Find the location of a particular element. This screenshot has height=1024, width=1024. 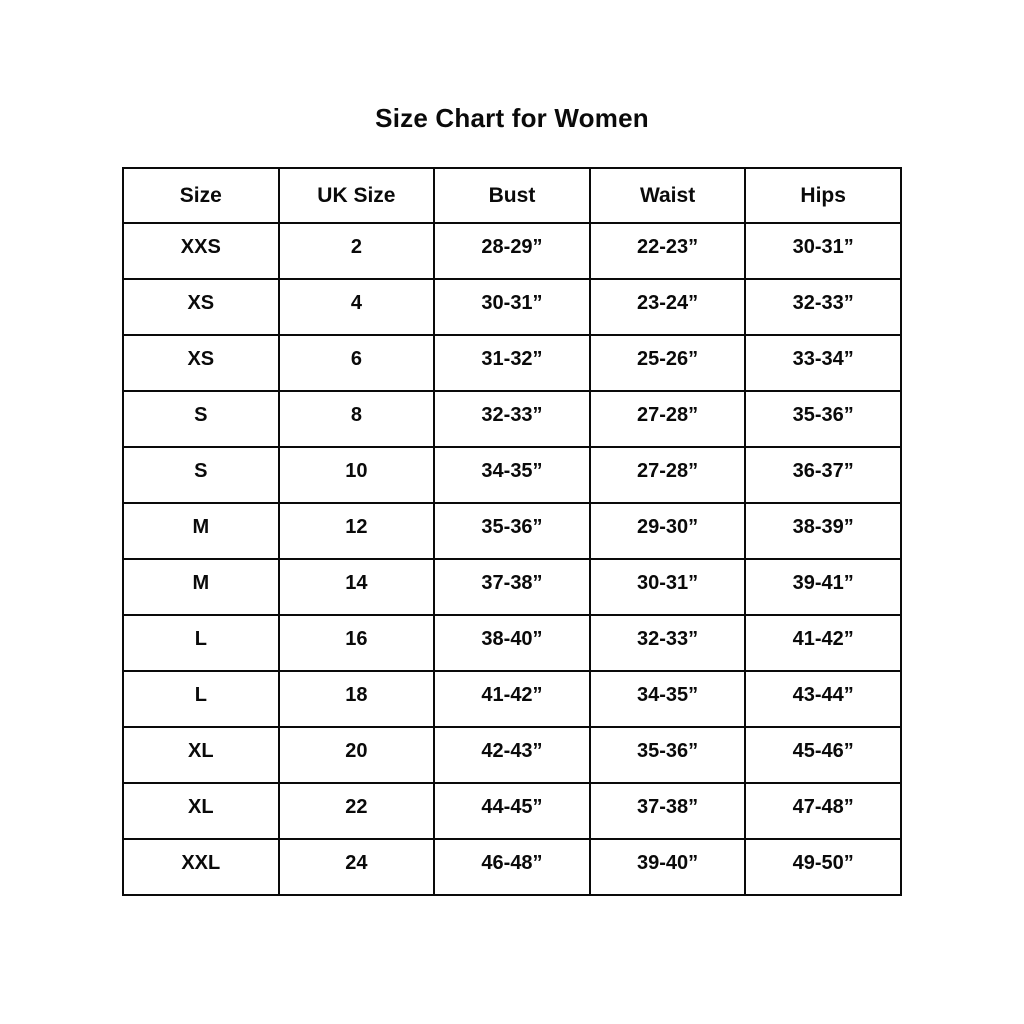

table-cell: 38-39” is located at coordinates (823, 531).